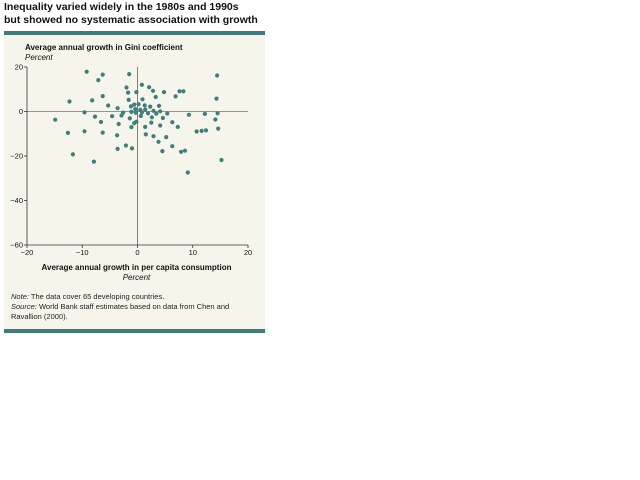 The height and width of the screenshot is (480, 640). I want to click on x-tick-label: 10, so click(193, 252).